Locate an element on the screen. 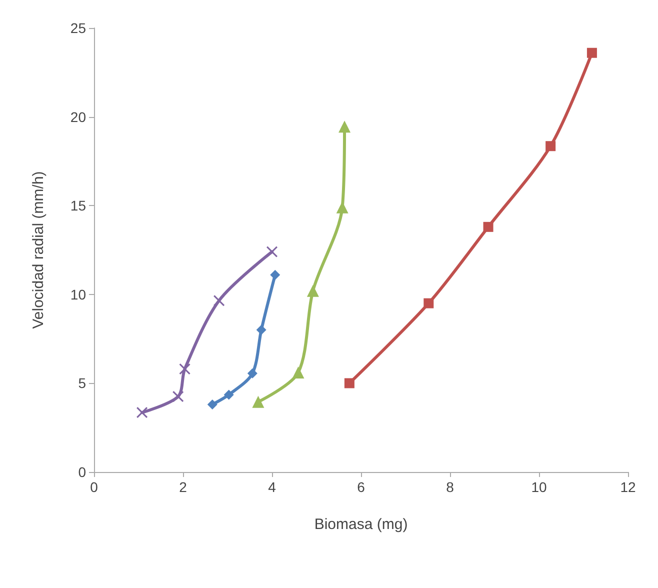 This screenshot has height=588, width=658. x-tick-label: 8 is located at coordinates (450, 487).